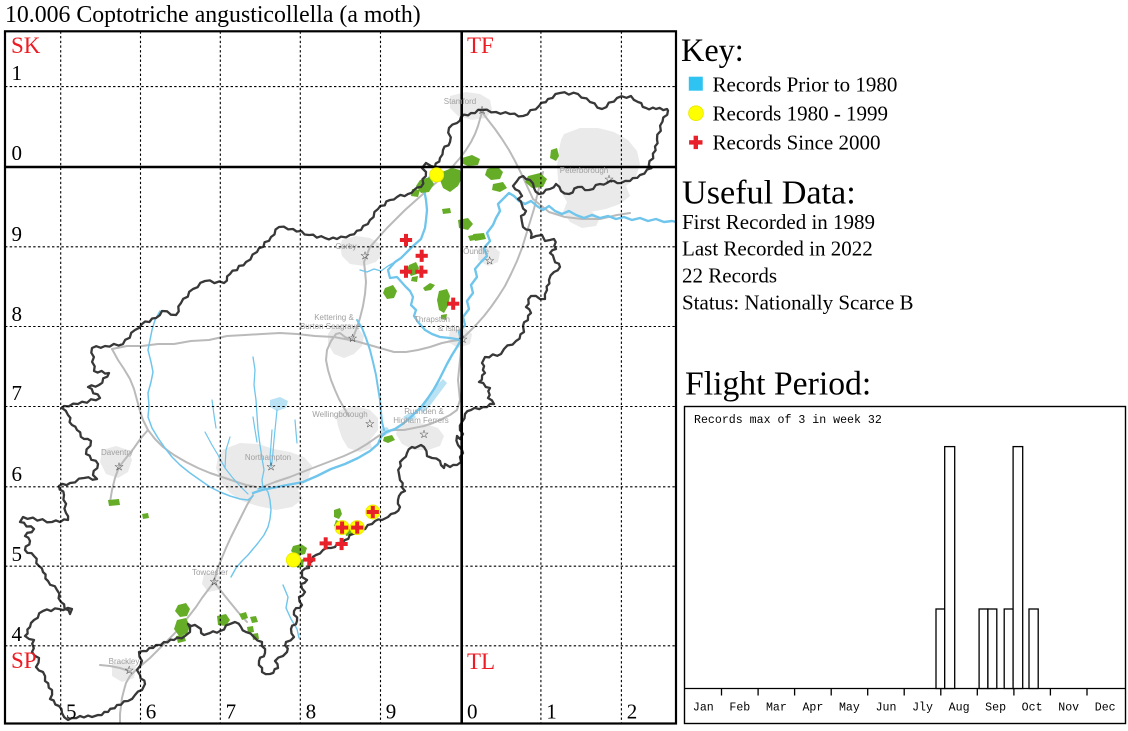 This screenshot has width=1128, height=731. What do you see at coordinates (345, 246) in the screenshot?
I see `svg-text: Corby` at bounding box center [345, 246].